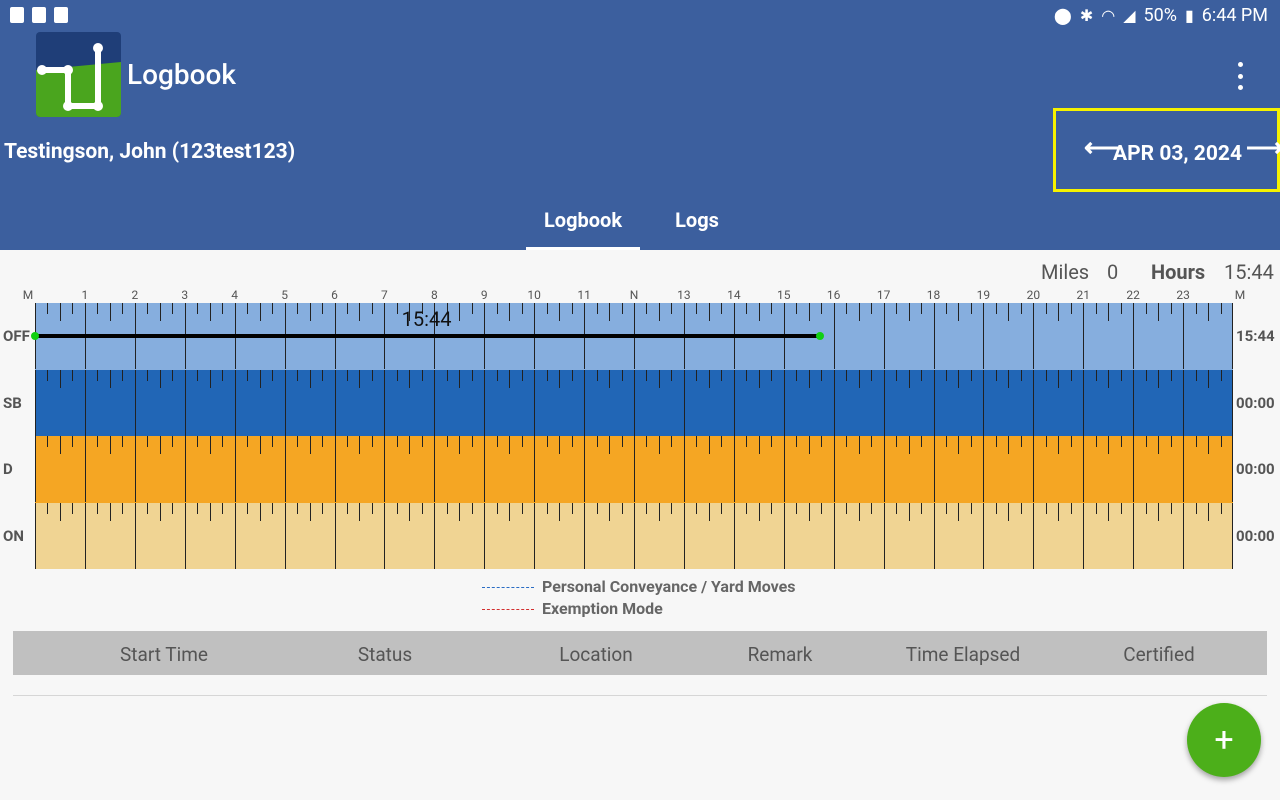 Image resolution: width=1280 pixels, height=800 pixels. What do you see at coordinates (78, 74) in the screenshot?
I see `app-logo` at bounding box center [78, 74].